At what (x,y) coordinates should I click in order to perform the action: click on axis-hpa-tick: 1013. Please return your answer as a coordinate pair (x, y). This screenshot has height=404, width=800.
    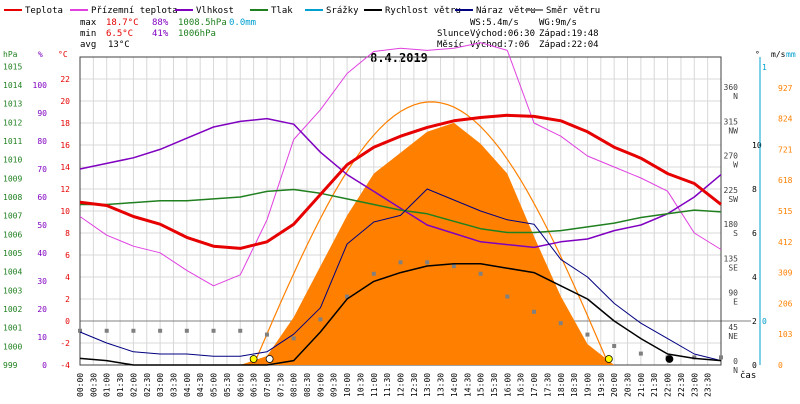
    Looking at the image, I should click on (12, 104).